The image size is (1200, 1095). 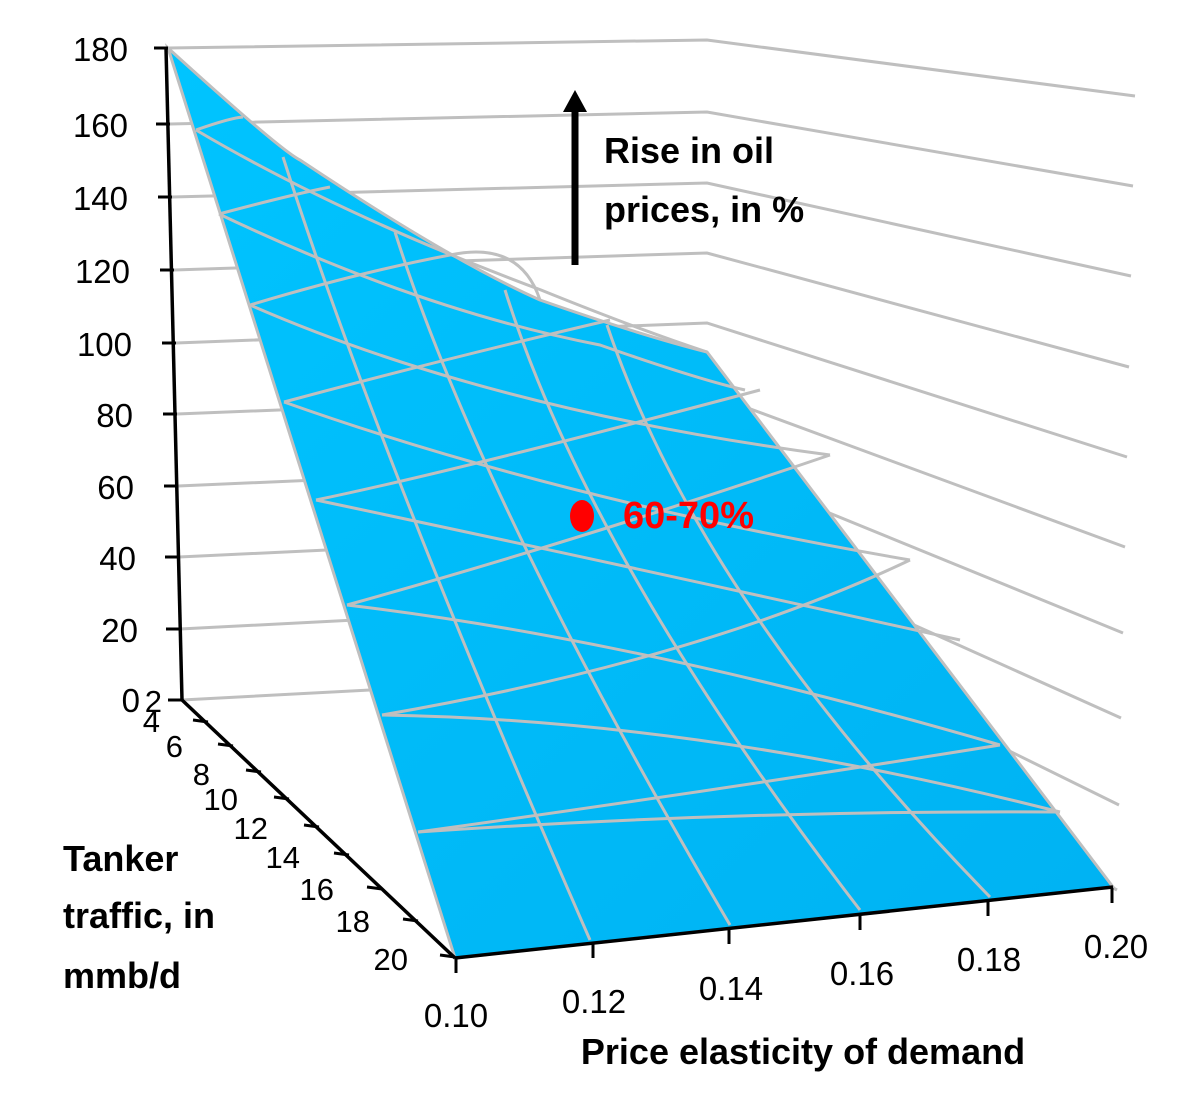 I want to click on z-tick: 0, so click(x=131, y=700).